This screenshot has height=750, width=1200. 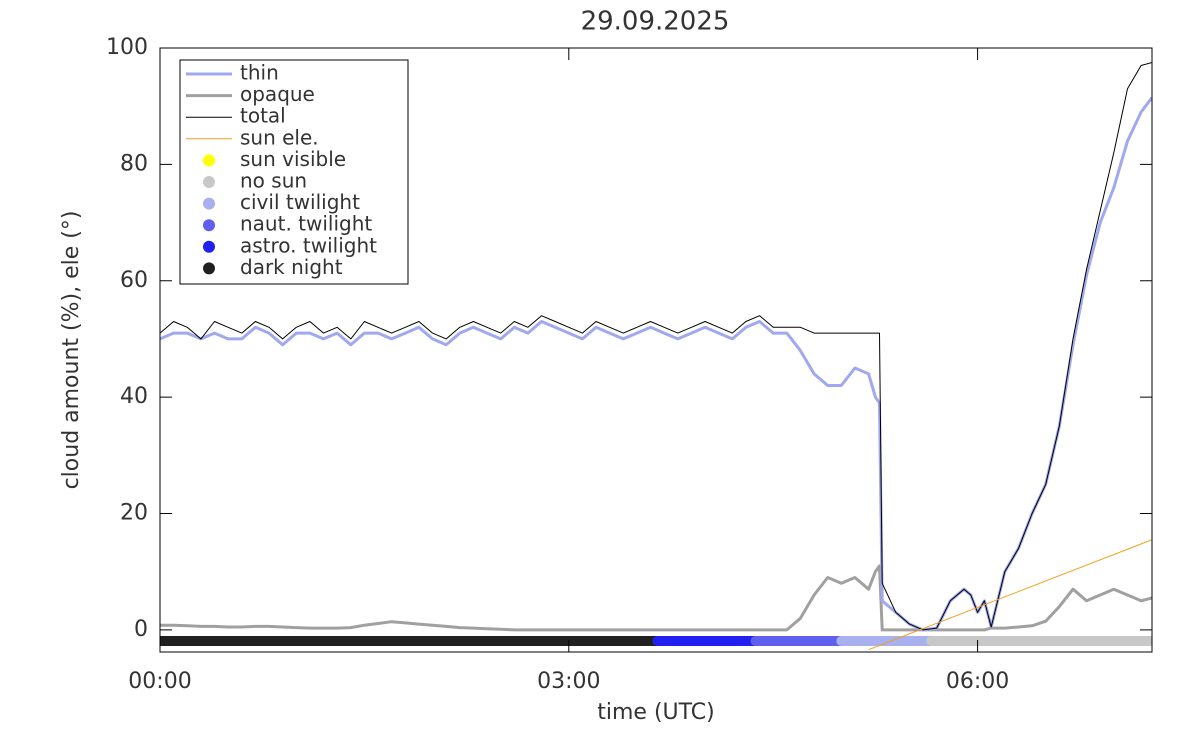 I want to click on y-tick-label: 0, so click(x=141, y=629).